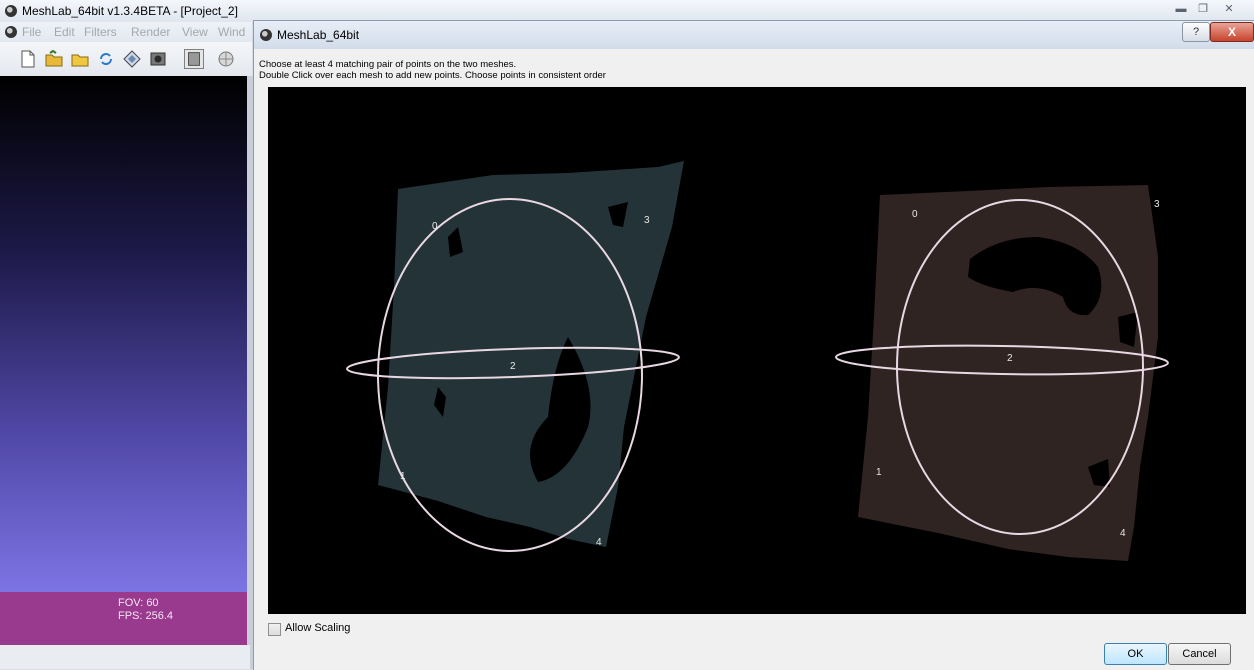 Image resolution: width=1254 pixels, height=670 pixels. Describe the element at coordinates (1199, 654) in the screenshot. I see `cancel-button: Cancel` at that location.